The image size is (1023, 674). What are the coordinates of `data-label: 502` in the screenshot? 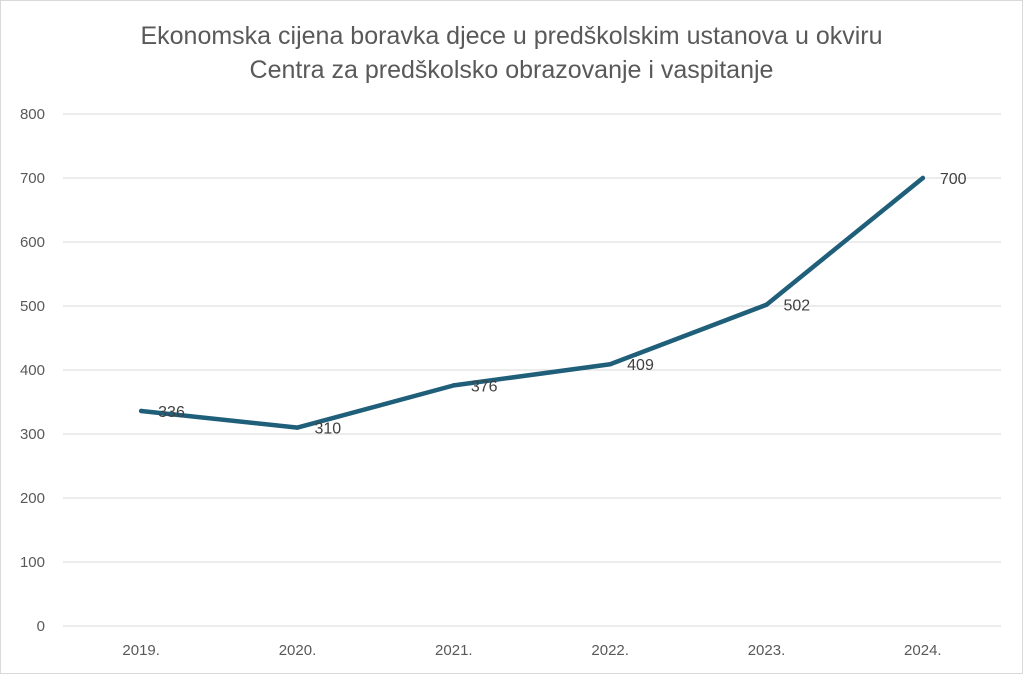 It's located at (797, 306).